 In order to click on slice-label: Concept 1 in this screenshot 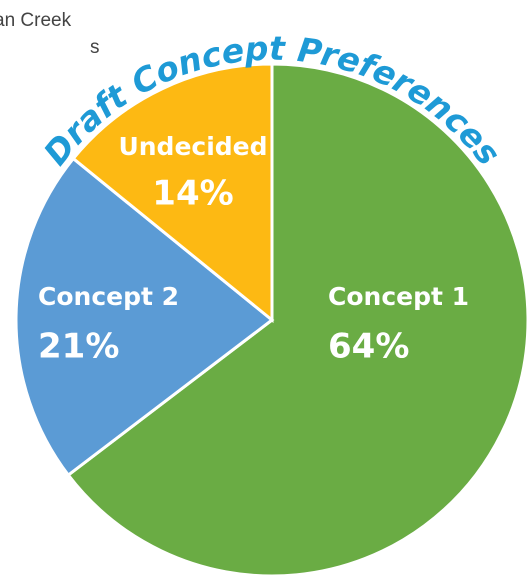, I will do `click(398, 296)`.